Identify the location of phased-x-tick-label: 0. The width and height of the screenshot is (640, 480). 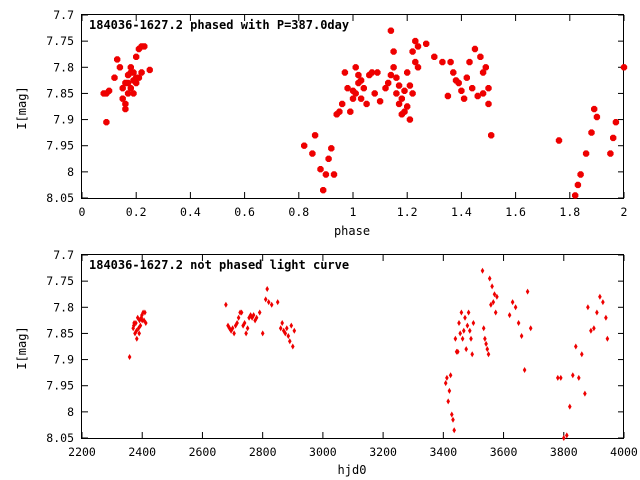
(82, 212).